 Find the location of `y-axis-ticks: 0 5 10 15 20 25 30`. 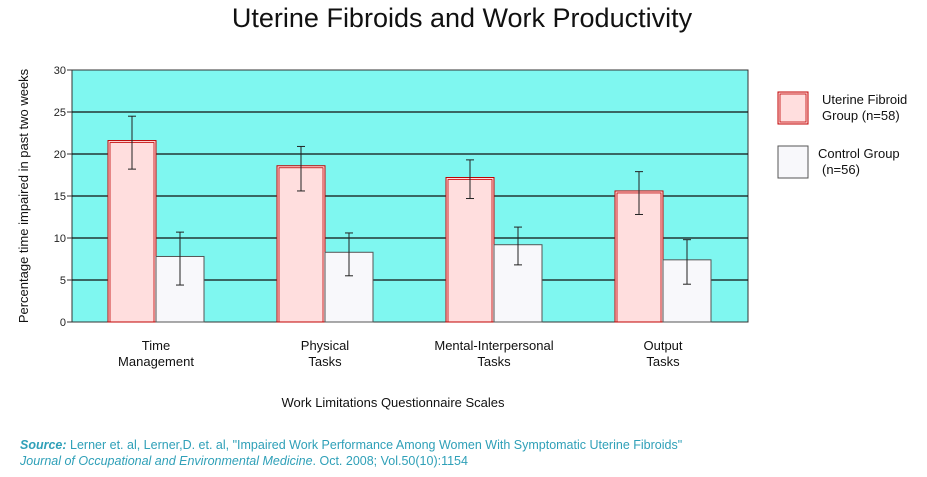

y-axis-ticks: 0 5 10 15 20 25 30 is located at coordinates (63, 197).